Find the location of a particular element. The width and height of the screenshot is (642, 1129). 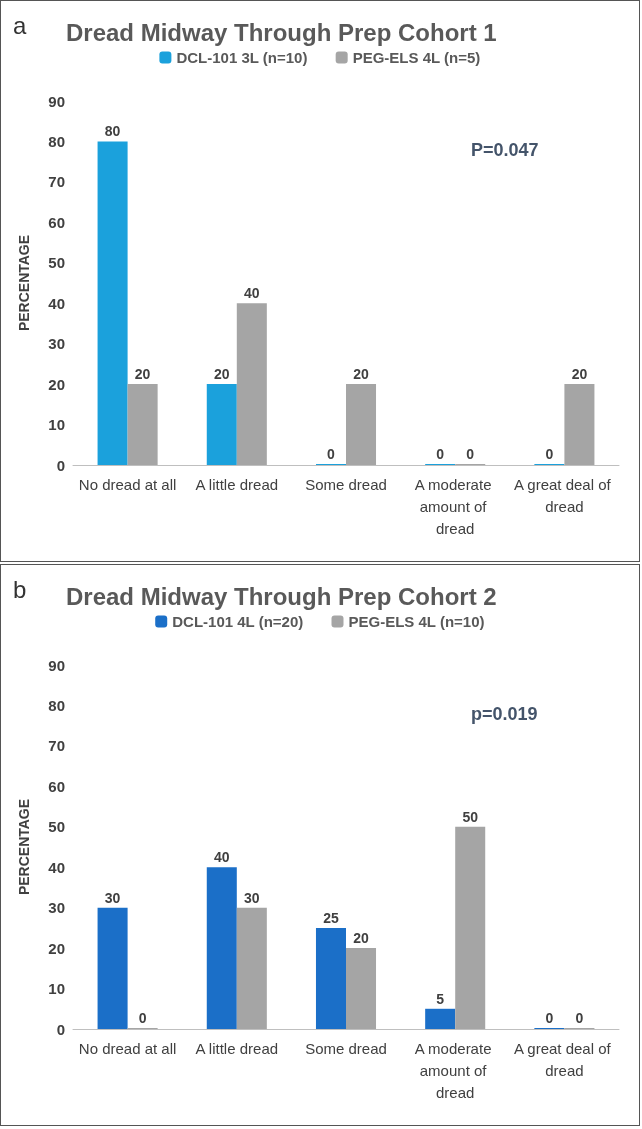

chart-title: Dread Midway Through Prep Cohort 1 is located at coordinates (281, 32).